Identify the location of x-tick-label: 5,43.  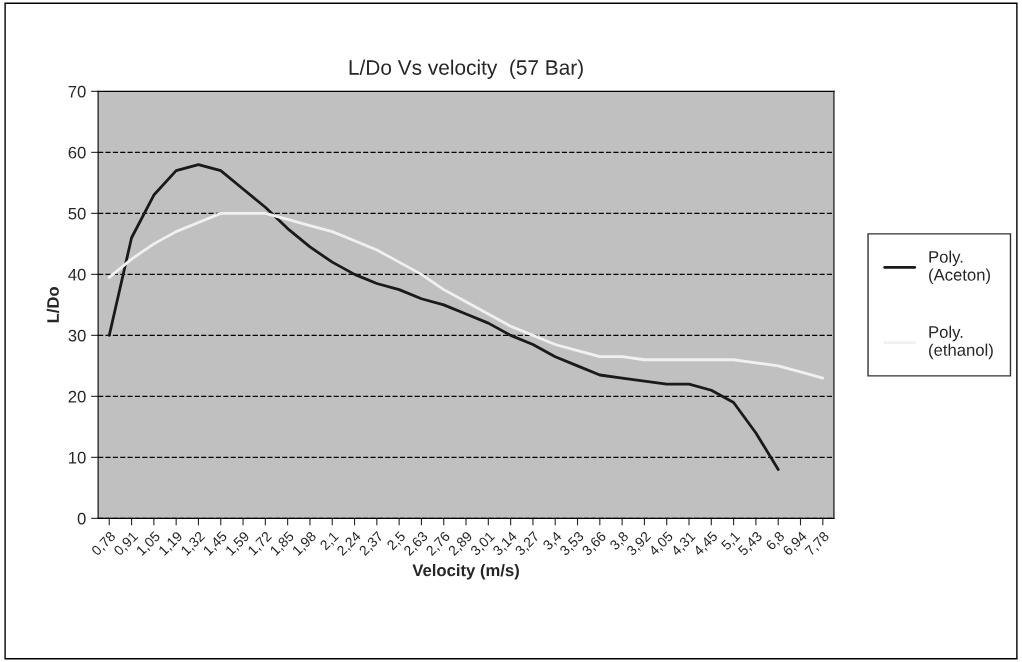
(750, 544).